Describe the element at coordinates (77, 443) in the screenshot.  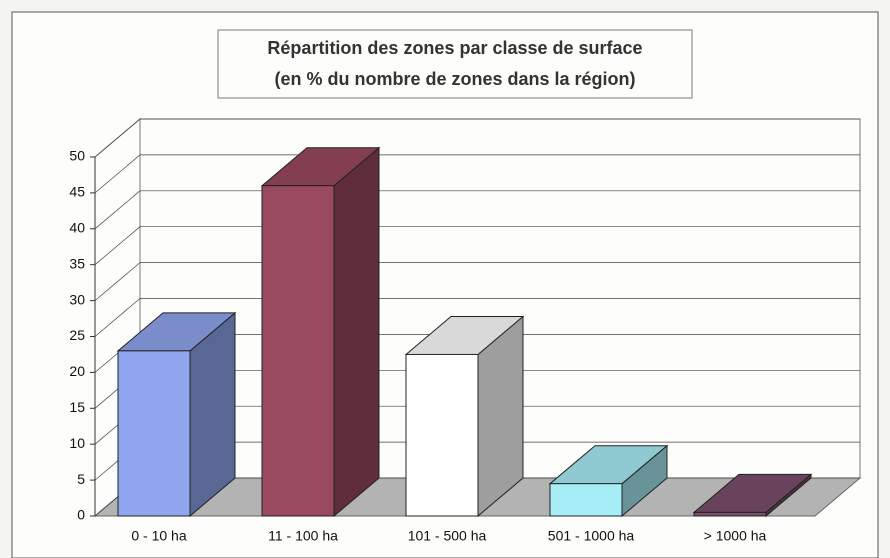
I see `y-tick-label: 10` at that location.